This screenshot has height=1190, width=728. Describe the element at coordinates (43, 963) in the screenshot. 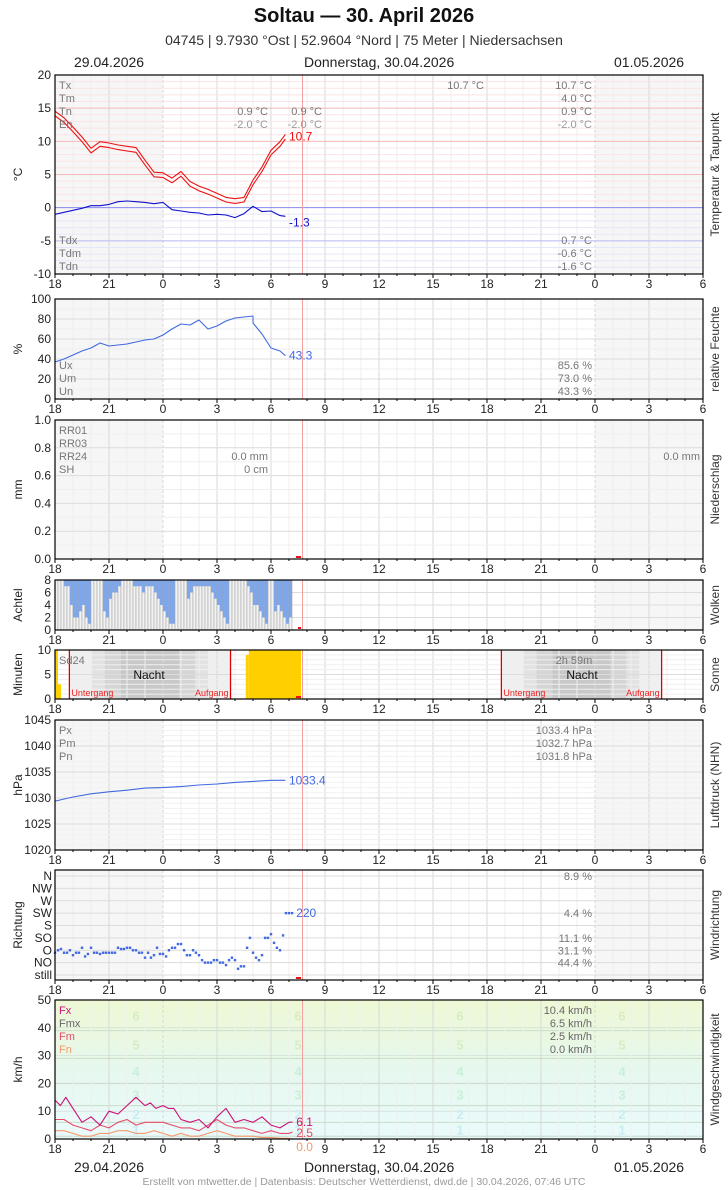

I see `y-tick-label: NO` at that location.